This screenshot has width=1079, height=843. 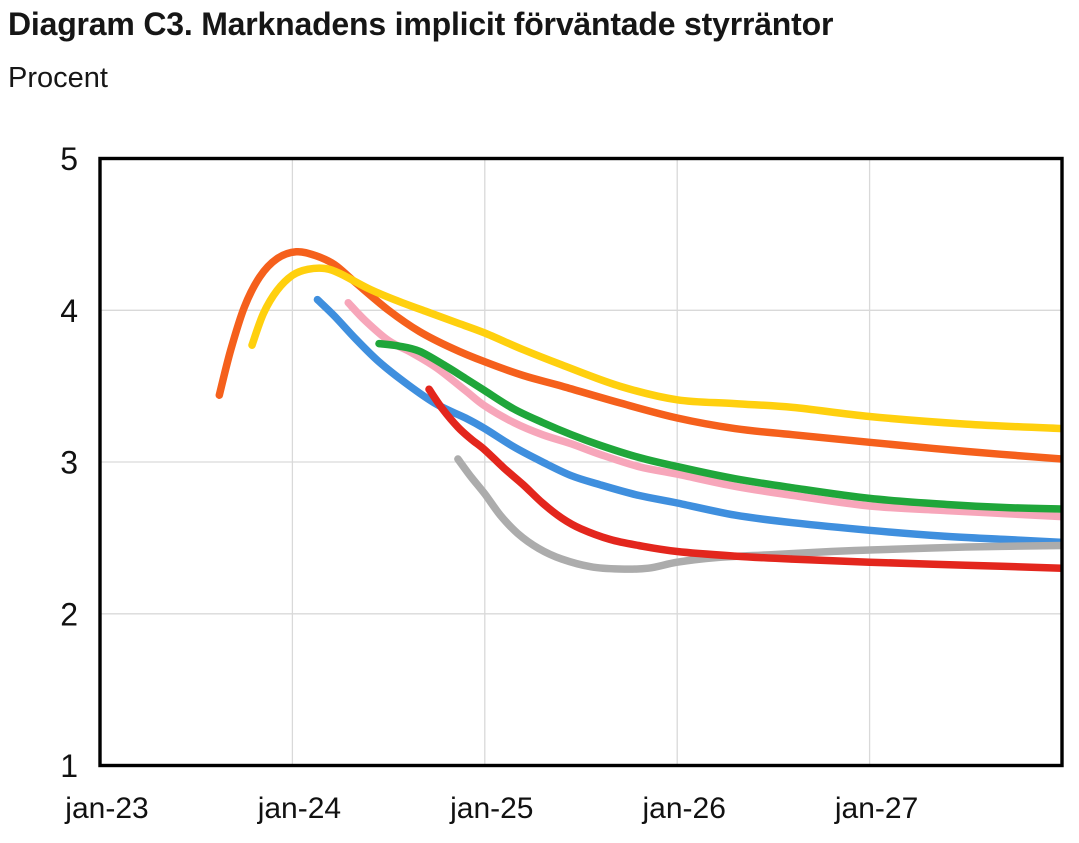 I want to click on series-line-green, so click(x=718, y=426).